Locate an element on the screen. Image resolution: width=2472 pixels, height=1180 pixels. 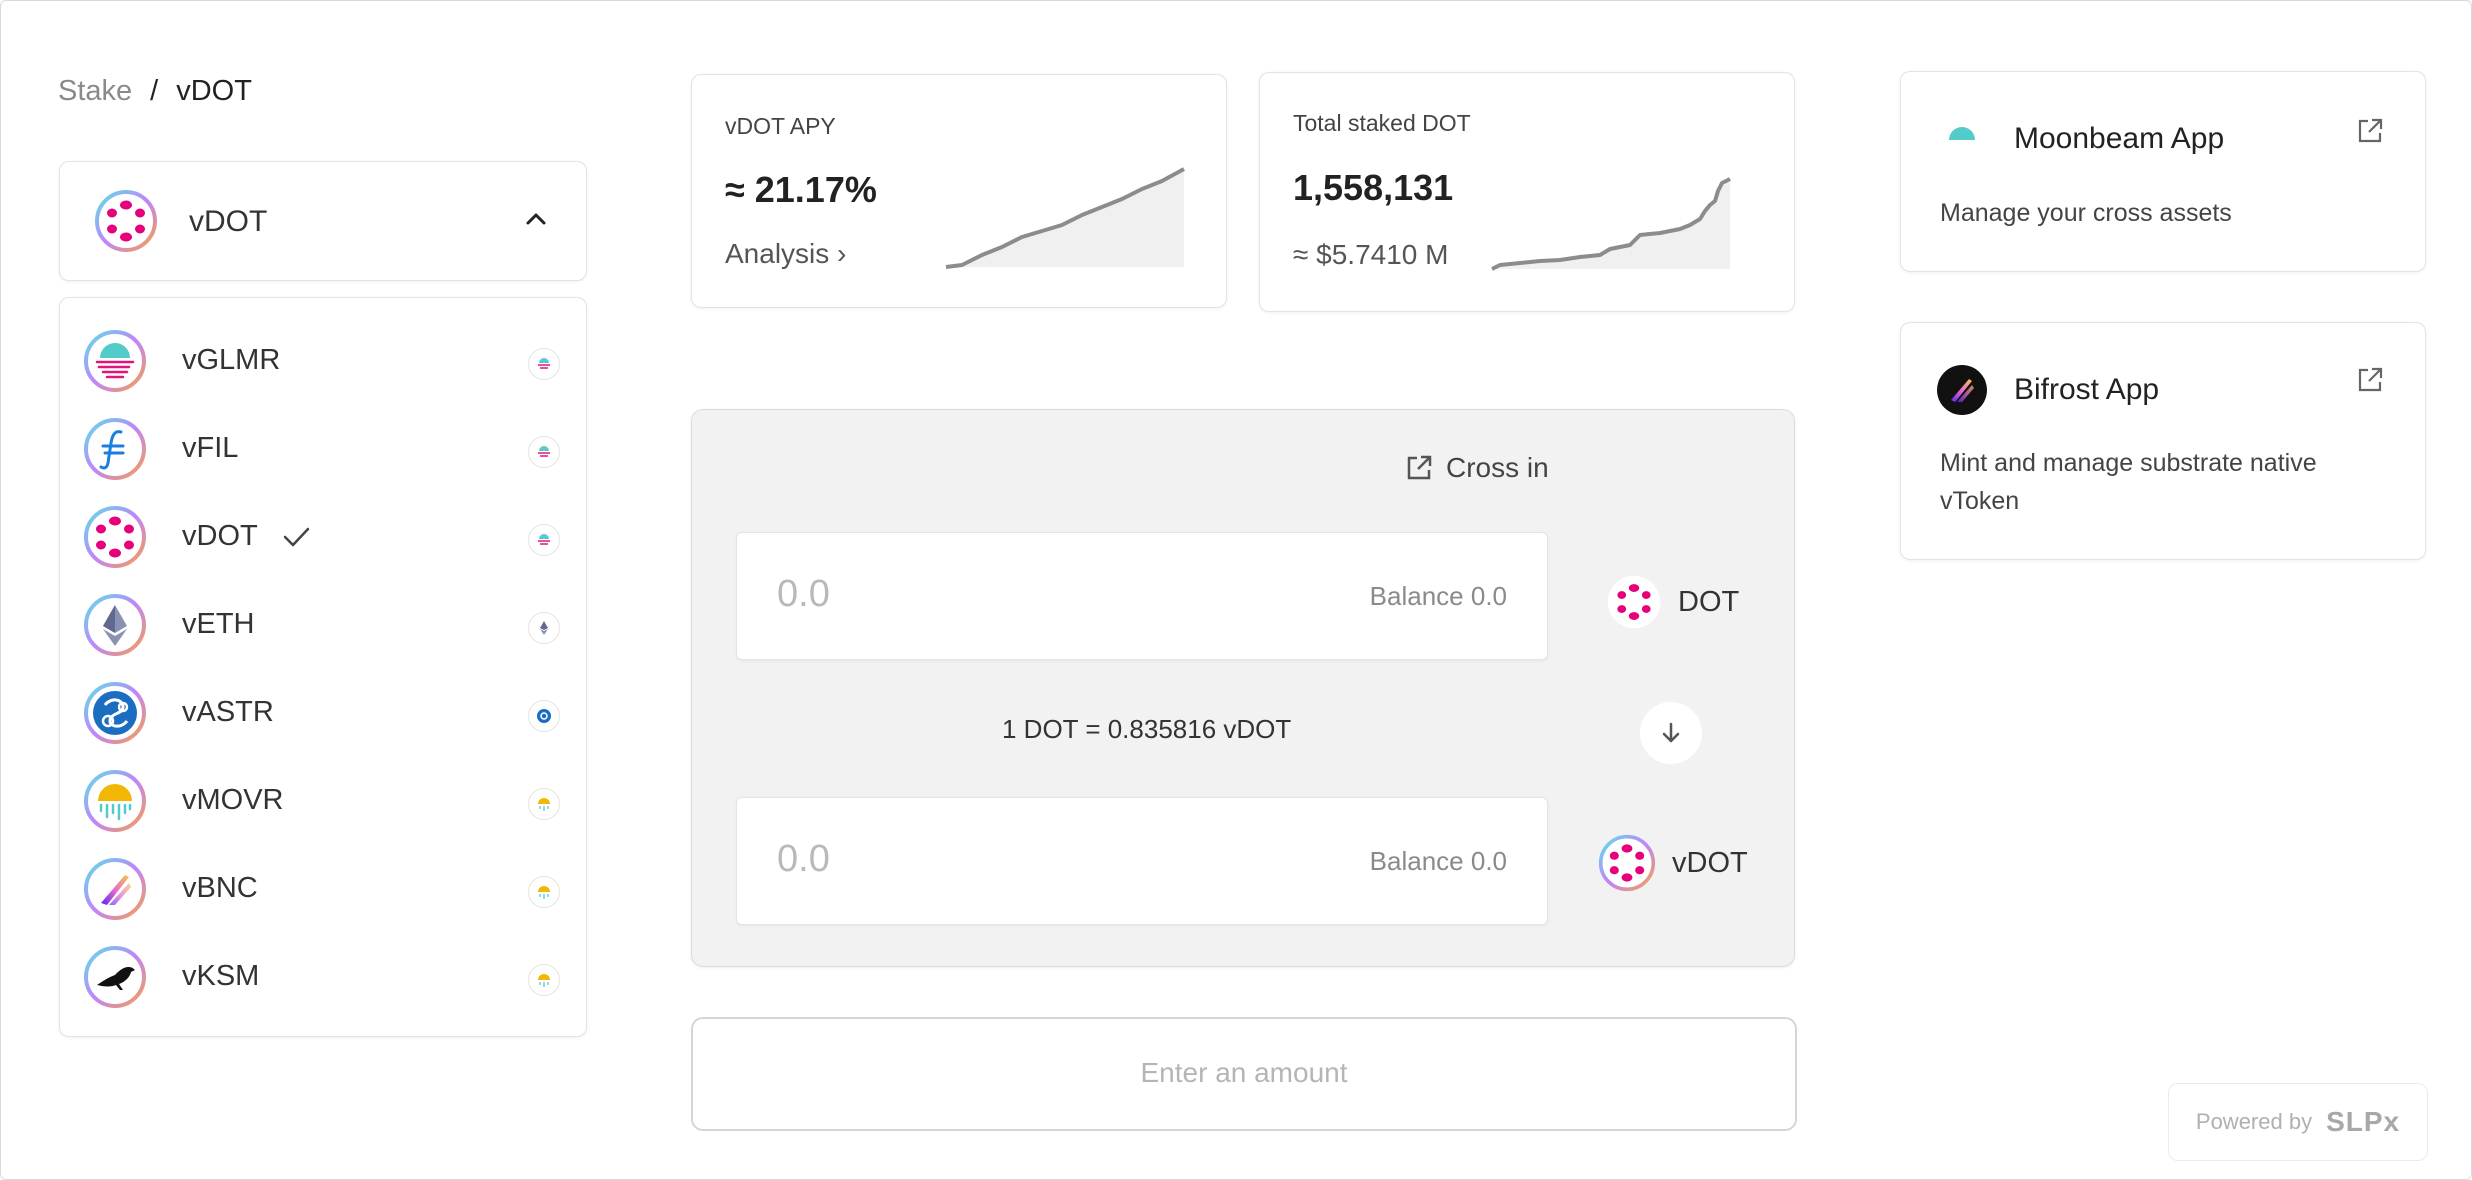
bifrost-app-name: Bifrost App is located at coordinates (2087, 389).